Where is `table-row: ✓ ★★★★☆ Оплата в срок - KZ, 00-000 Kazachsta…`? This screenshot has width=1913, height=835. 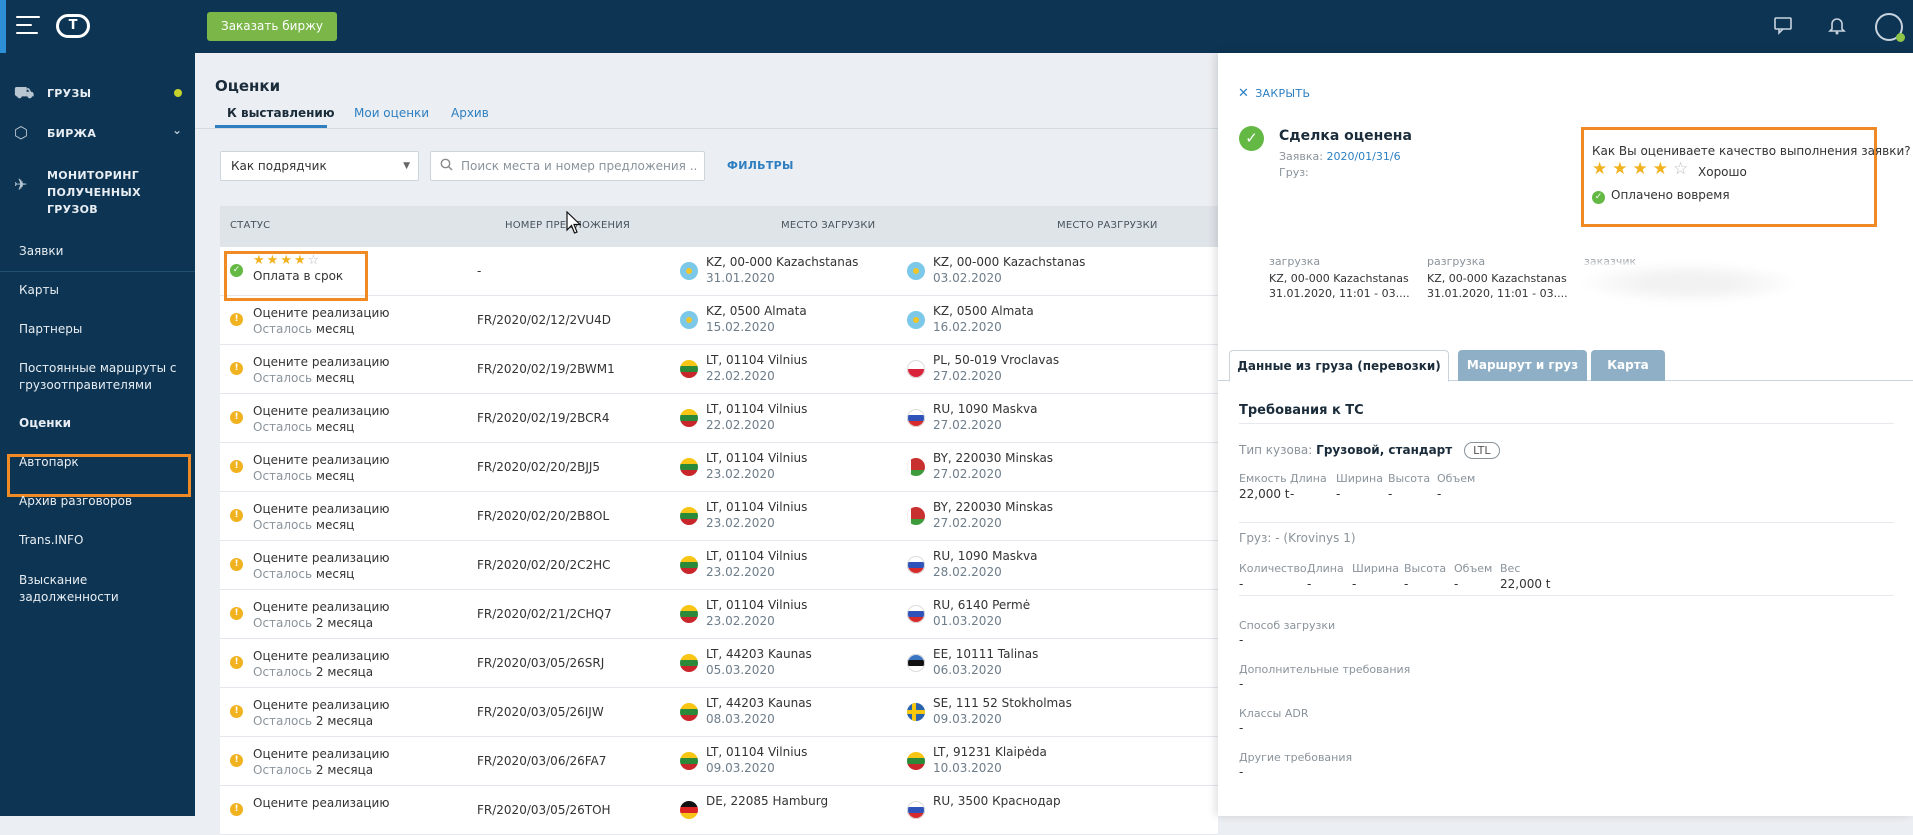
table-row: ✓ ★★★★☆ Оплата в срок - KZ, 00-000 Kazachsta… is located at coordinates (719, 271).